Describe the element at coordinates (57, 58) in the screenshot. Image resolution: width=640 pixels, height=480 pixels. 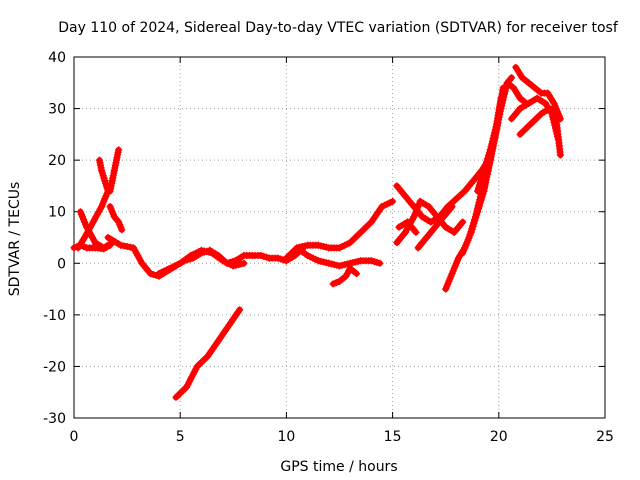
I see `y-tick-label: 40` at that location.